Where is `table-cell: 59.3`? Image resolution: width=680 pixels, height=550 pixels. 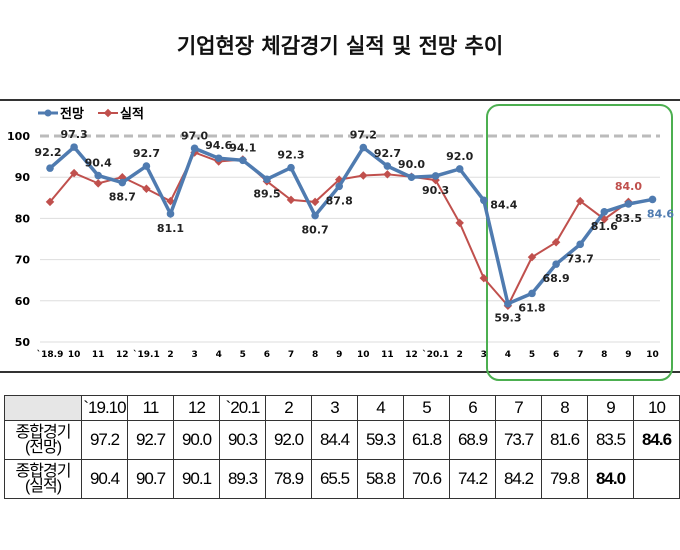 table-cell: 59.3 is located at coordinates (380, 440).